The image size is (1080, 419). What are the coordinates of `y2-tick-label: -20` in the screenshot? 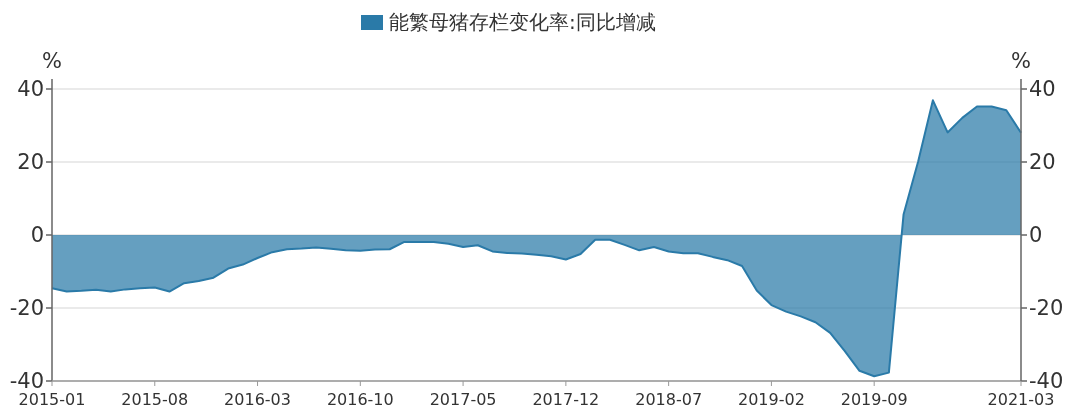 It's located at (1046, 308).